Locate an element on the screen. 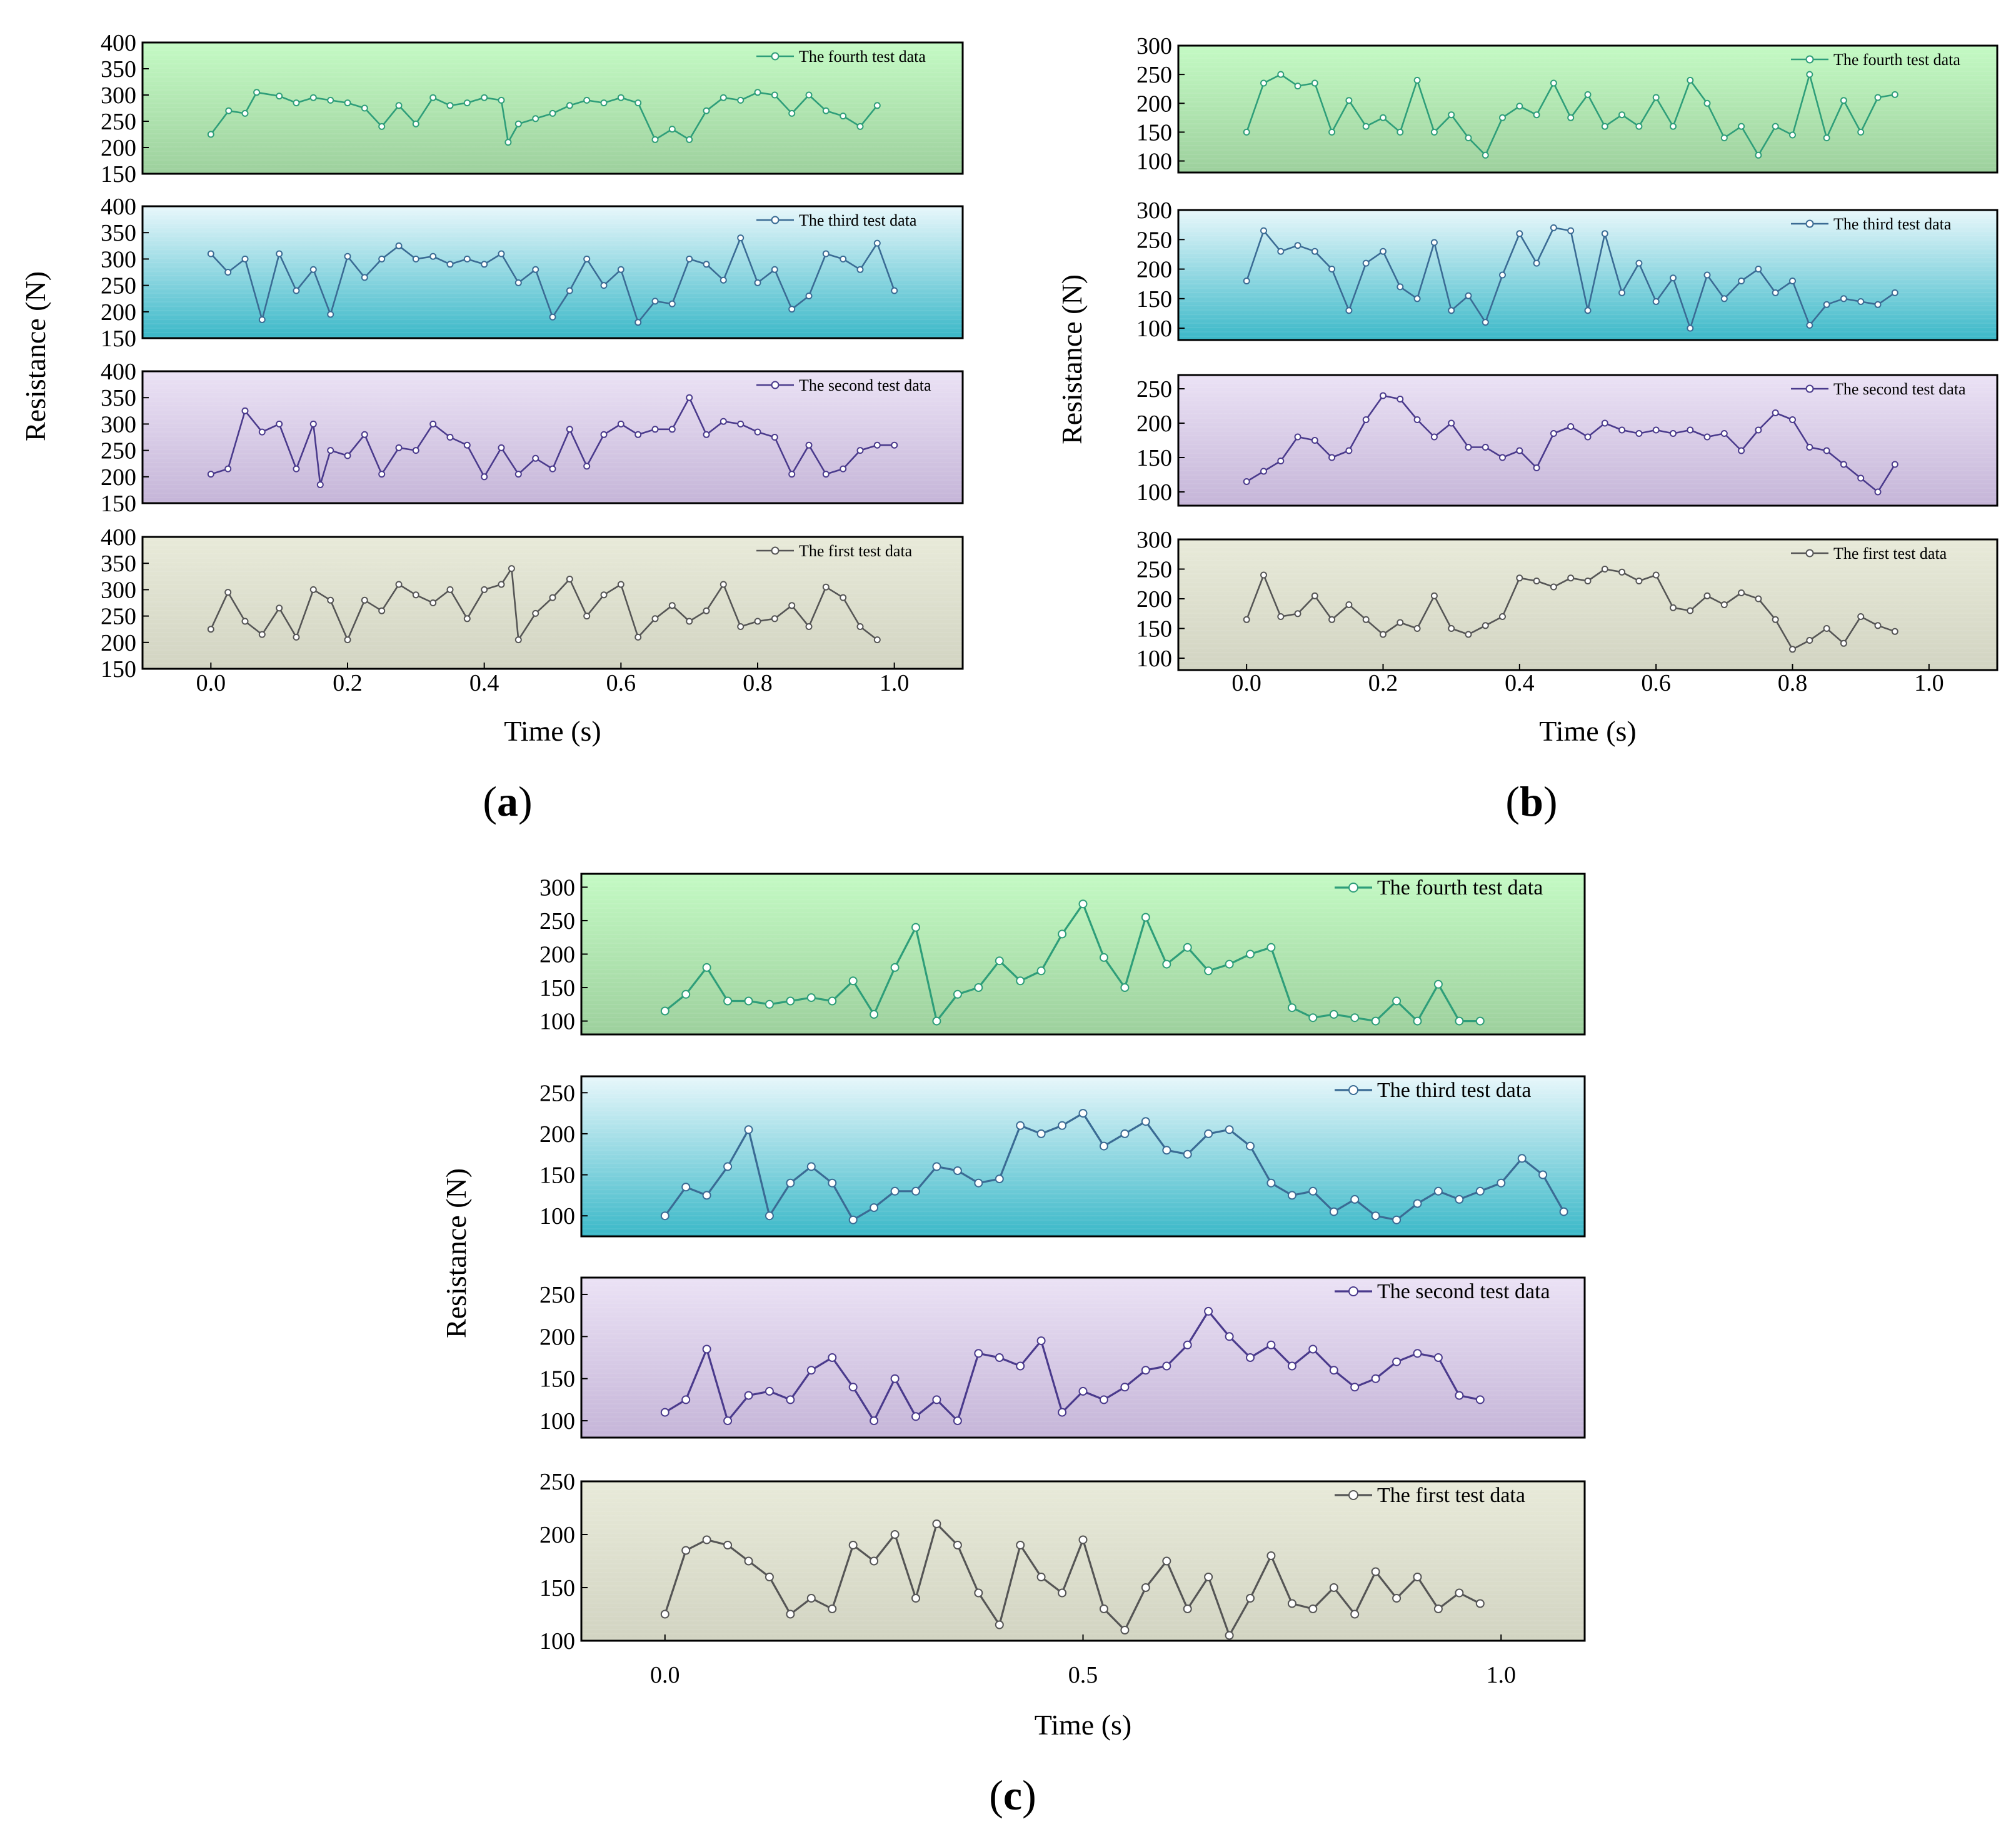 The height and width of the screenshot is (1847, 2016). y-tick-label: 300 is located at coordinates (118, 259).